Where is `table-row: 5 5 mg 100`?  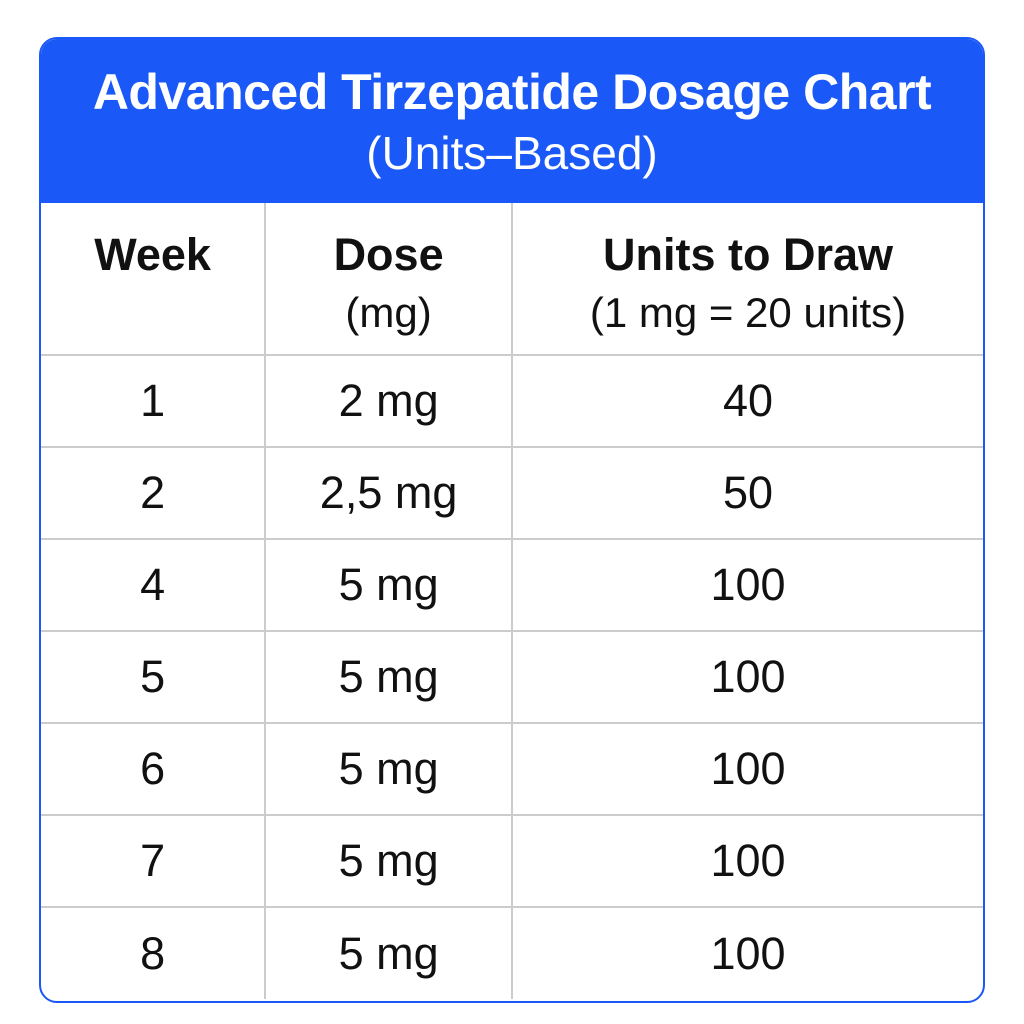 table-row: 5 5 mg 100 is located at coordinates (512, 676).